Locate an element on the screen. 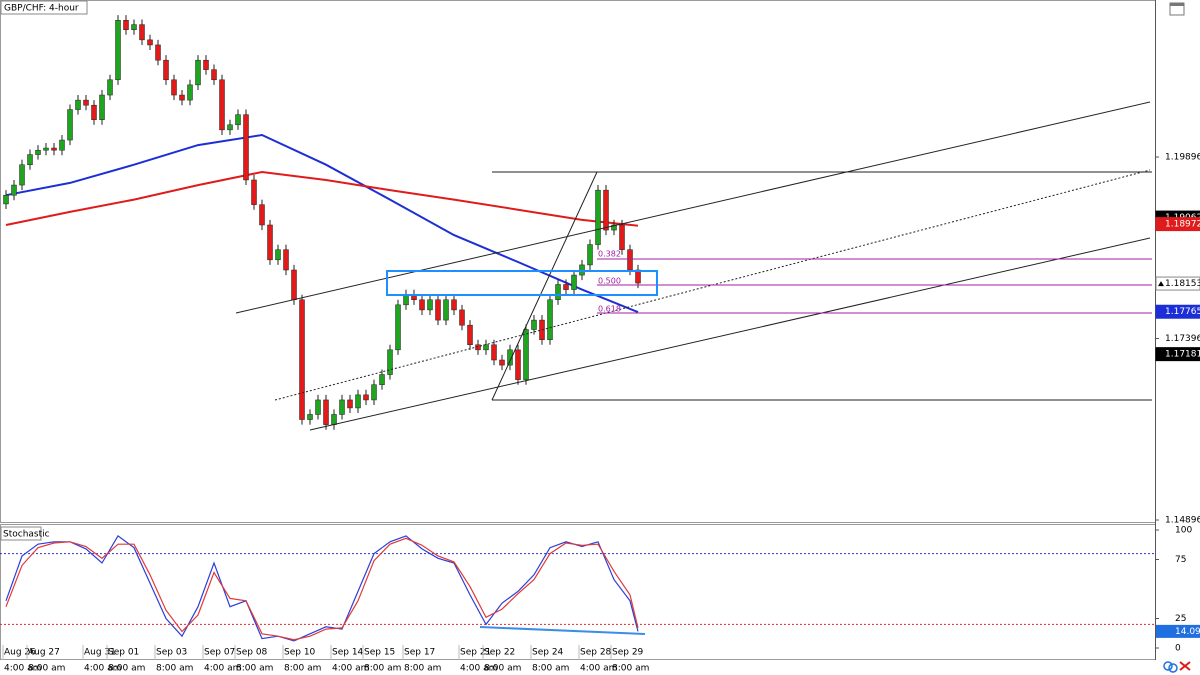 Image resolution: width=1200 pixels, height=675 pixels. title-box is located at coordinates (44, 7).